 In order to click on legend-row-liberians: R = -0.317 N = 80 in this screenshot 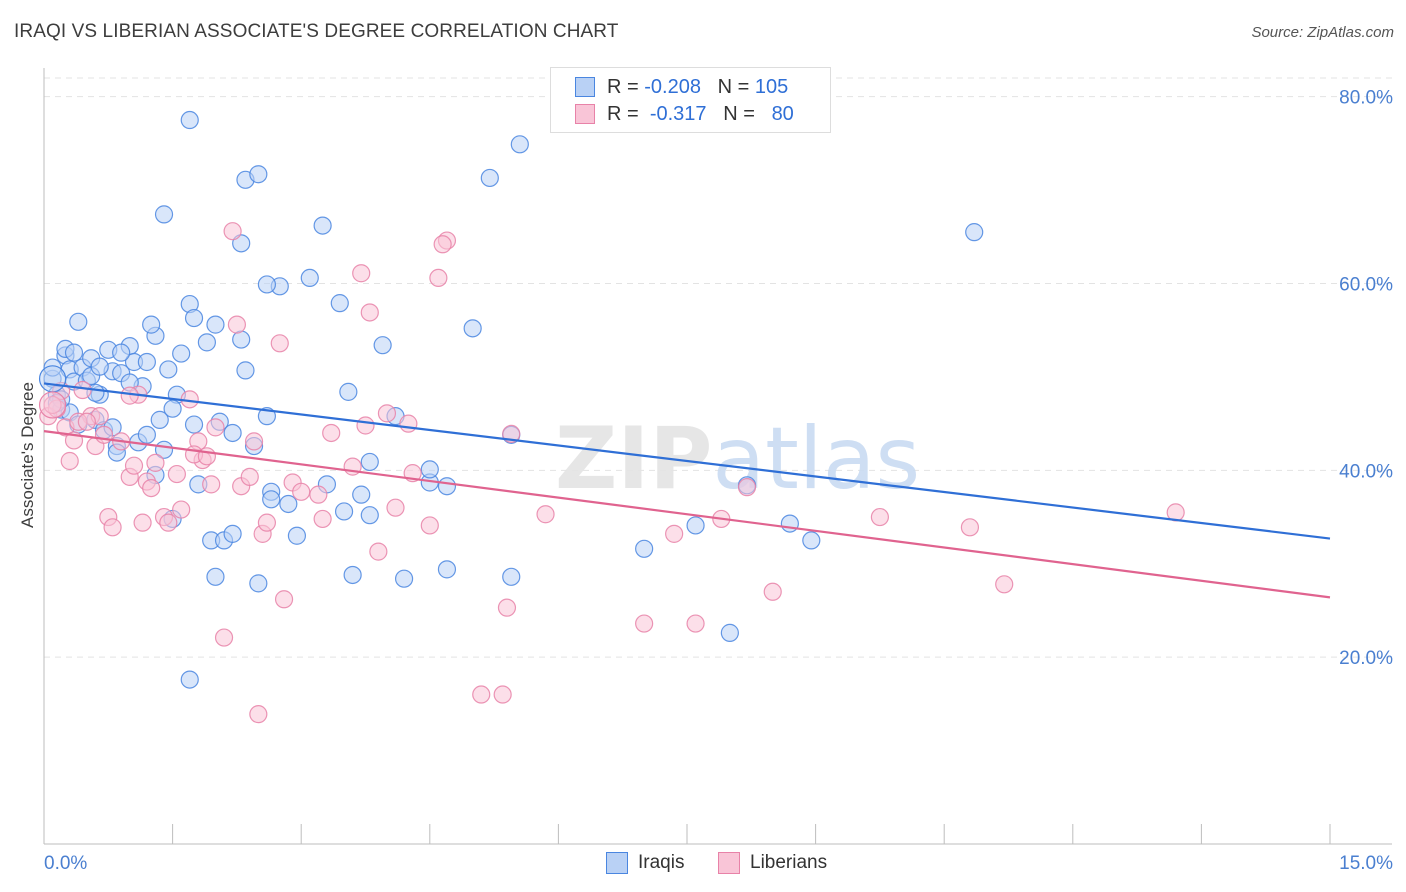, I will do `click(684, 114)`.